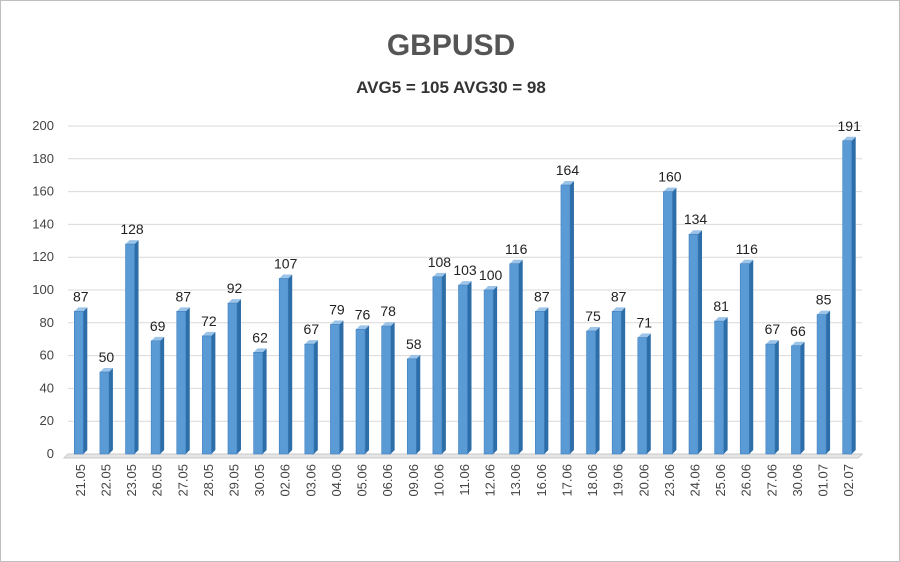 Image resolution: width=900 pixels, height=562 pixels. What do you see at coordinates (43, 289) in the screenshot?
I see `y-tick-label: 100` at bounding box center [43, 289].